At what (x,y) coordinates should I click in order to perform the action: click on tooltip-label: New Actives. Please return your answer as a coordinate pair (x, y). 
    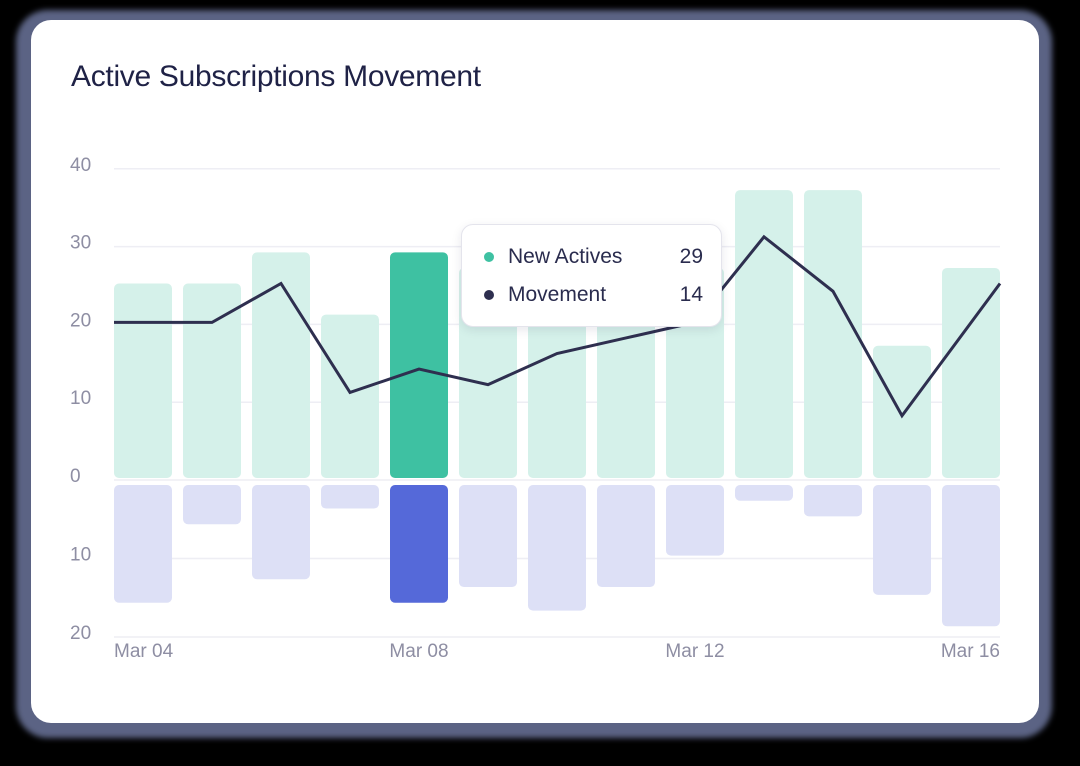
    Looking at the image, I should click on (565, 256).